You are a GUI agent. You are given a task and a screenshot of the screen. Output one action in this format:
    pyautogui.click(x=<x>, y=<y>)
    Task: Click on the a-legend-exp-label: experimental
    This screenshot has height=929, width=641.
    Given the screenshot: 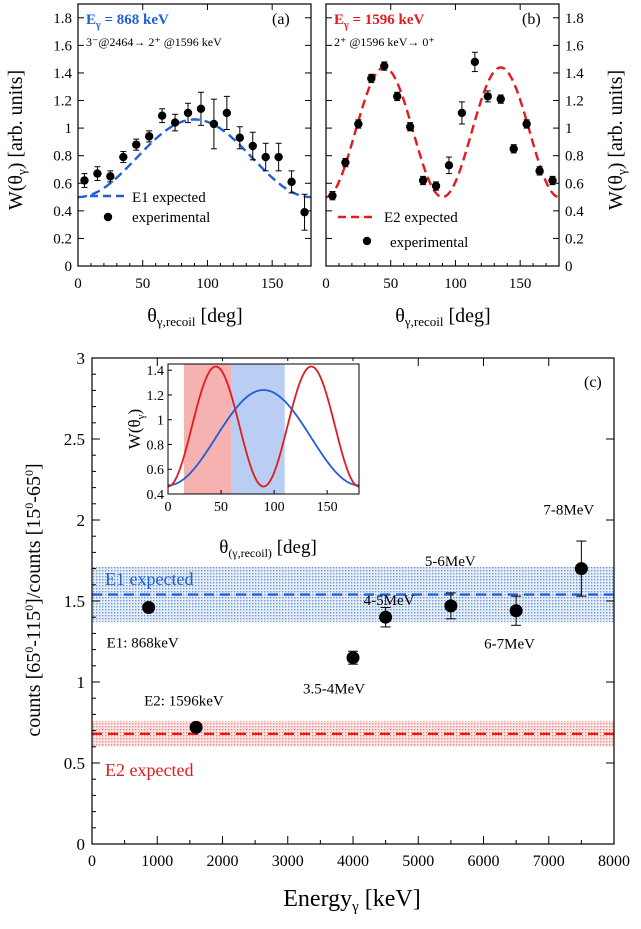 What is the action you would take?
    pyautogui.click(x=171, y=218)
    